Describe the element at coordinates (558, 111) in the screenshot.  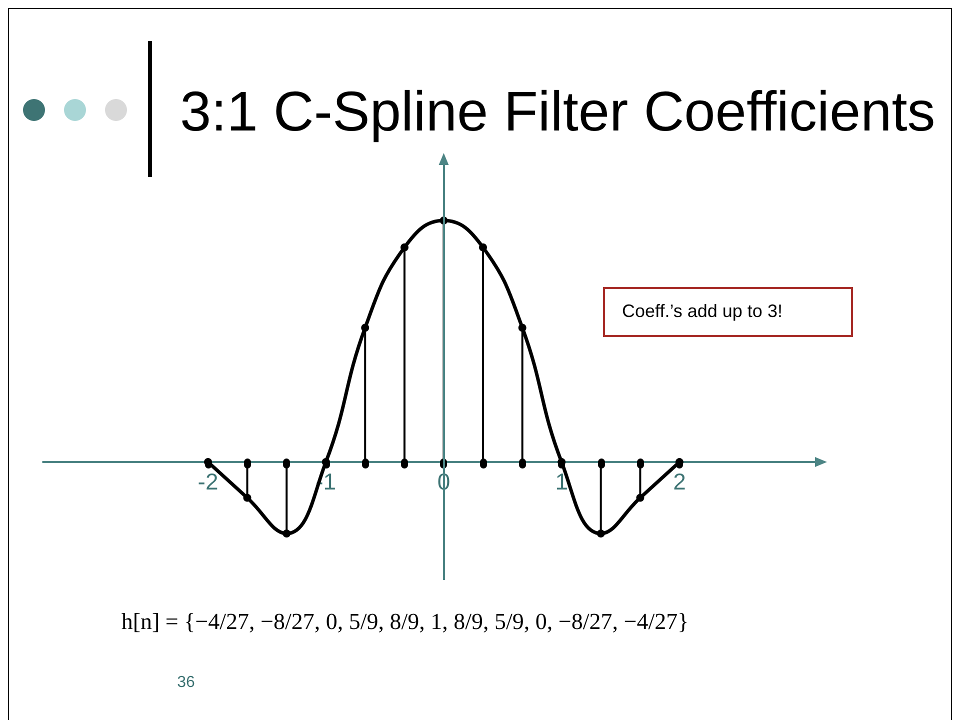
I see `chart-title: 3:1 C-Spline Filter Coefficients` at that location.